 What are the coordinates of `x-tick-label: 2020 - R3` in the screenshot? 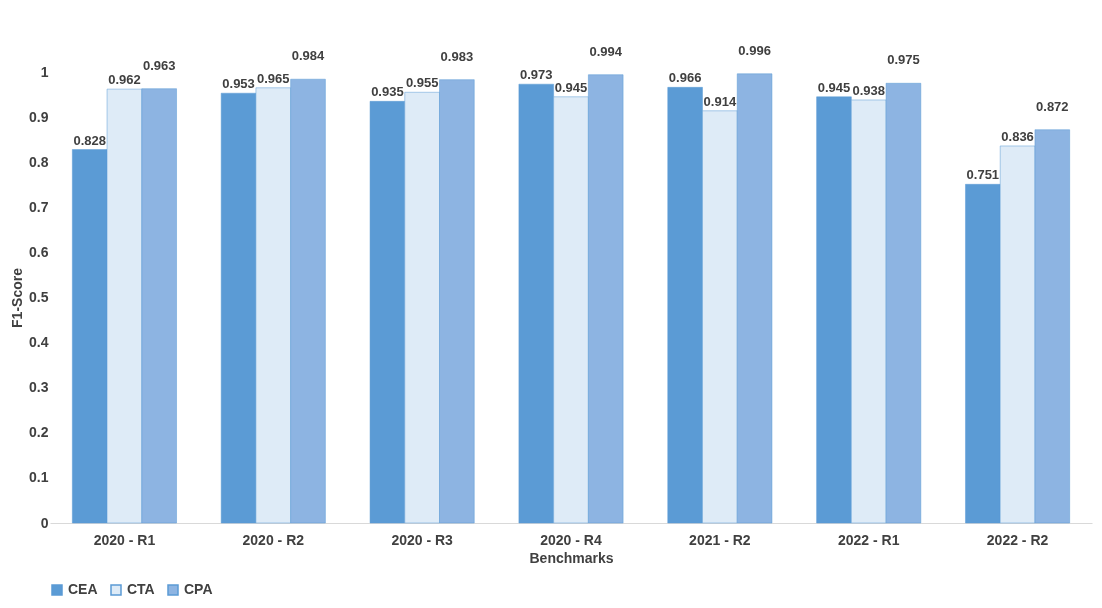 It's located at (422, 539).